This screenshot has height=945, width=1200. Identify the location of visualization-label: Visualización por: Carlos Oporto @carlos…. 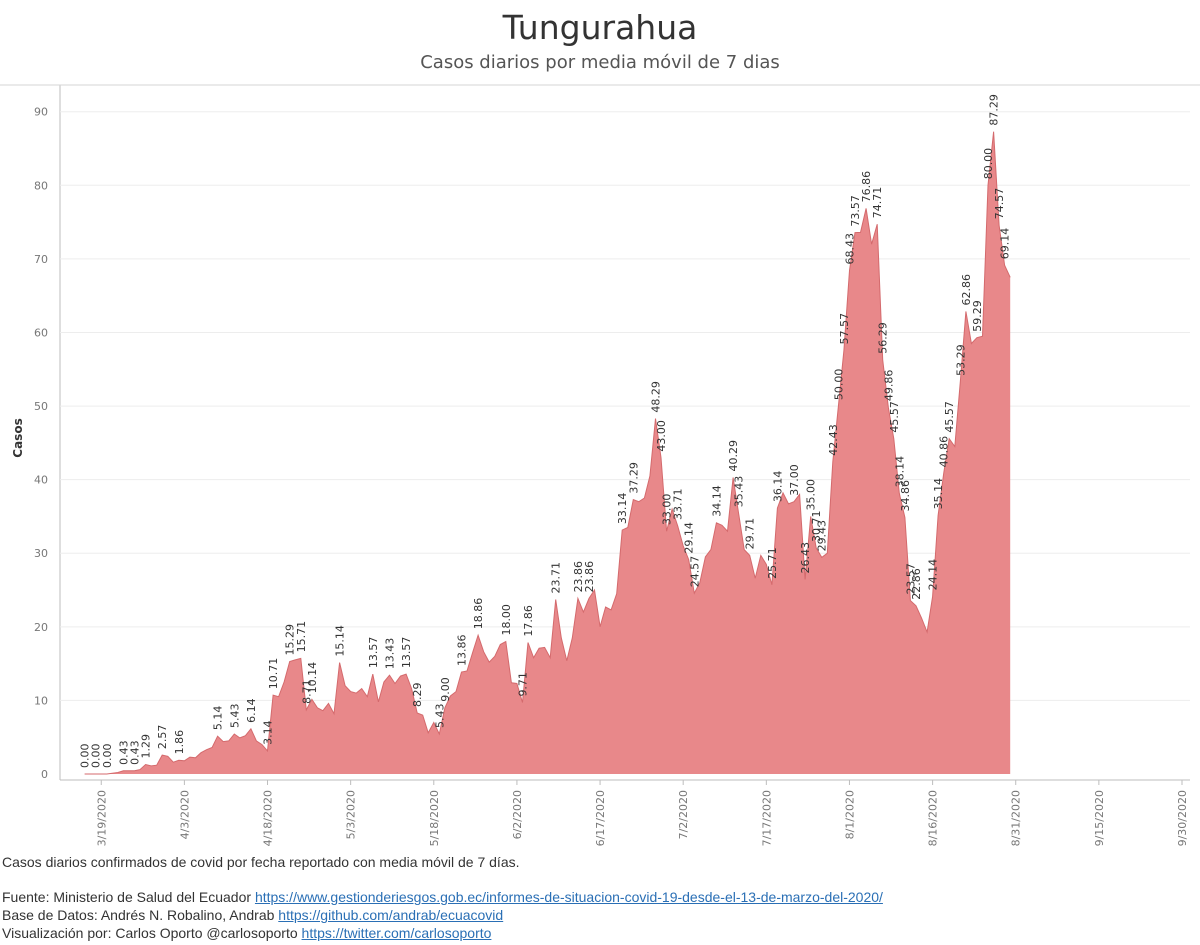
(152, 933).